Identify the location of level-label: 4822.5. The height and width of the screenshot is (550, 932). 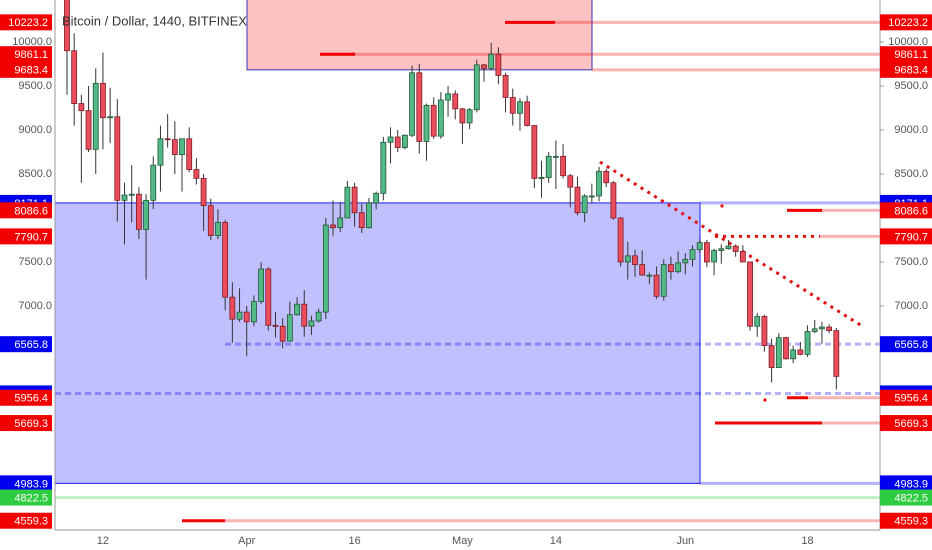
(911, 498).